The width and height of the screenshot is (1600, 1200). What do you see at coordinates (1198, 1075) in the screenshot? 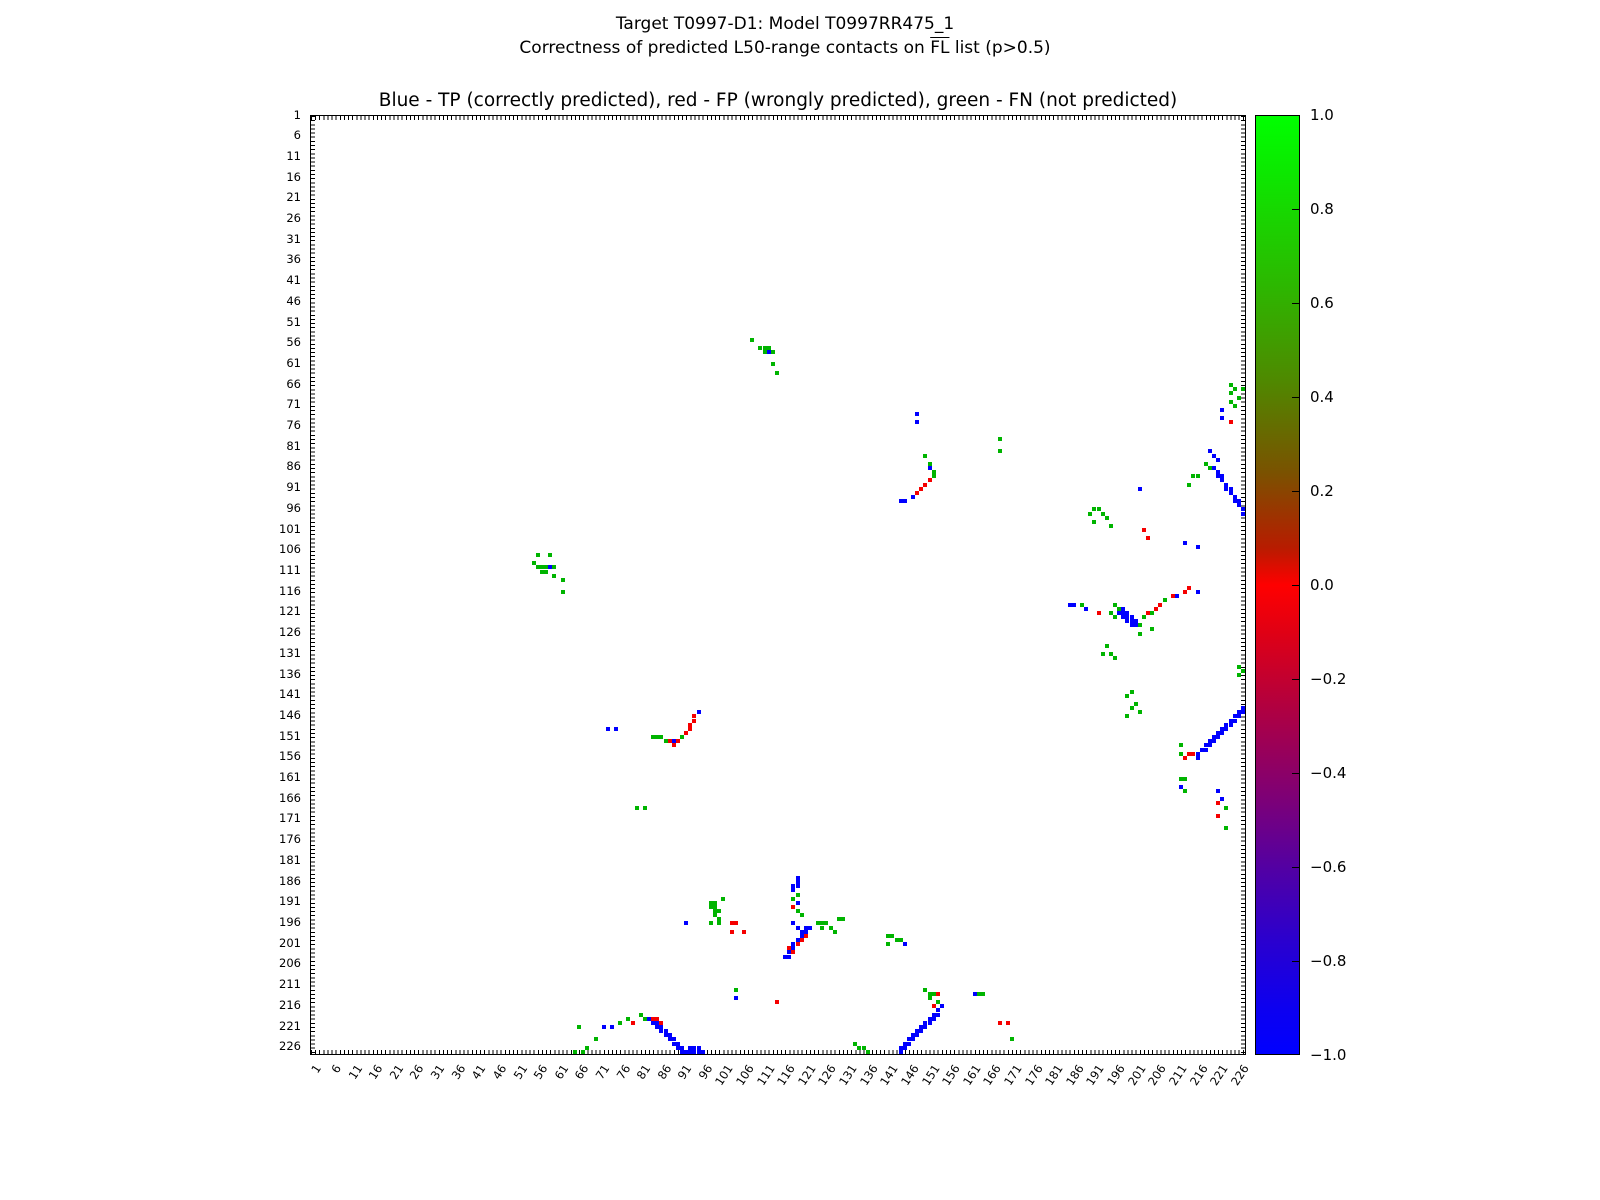
I see `x-tick-label: 216` at bounding box center [1198, 1075].